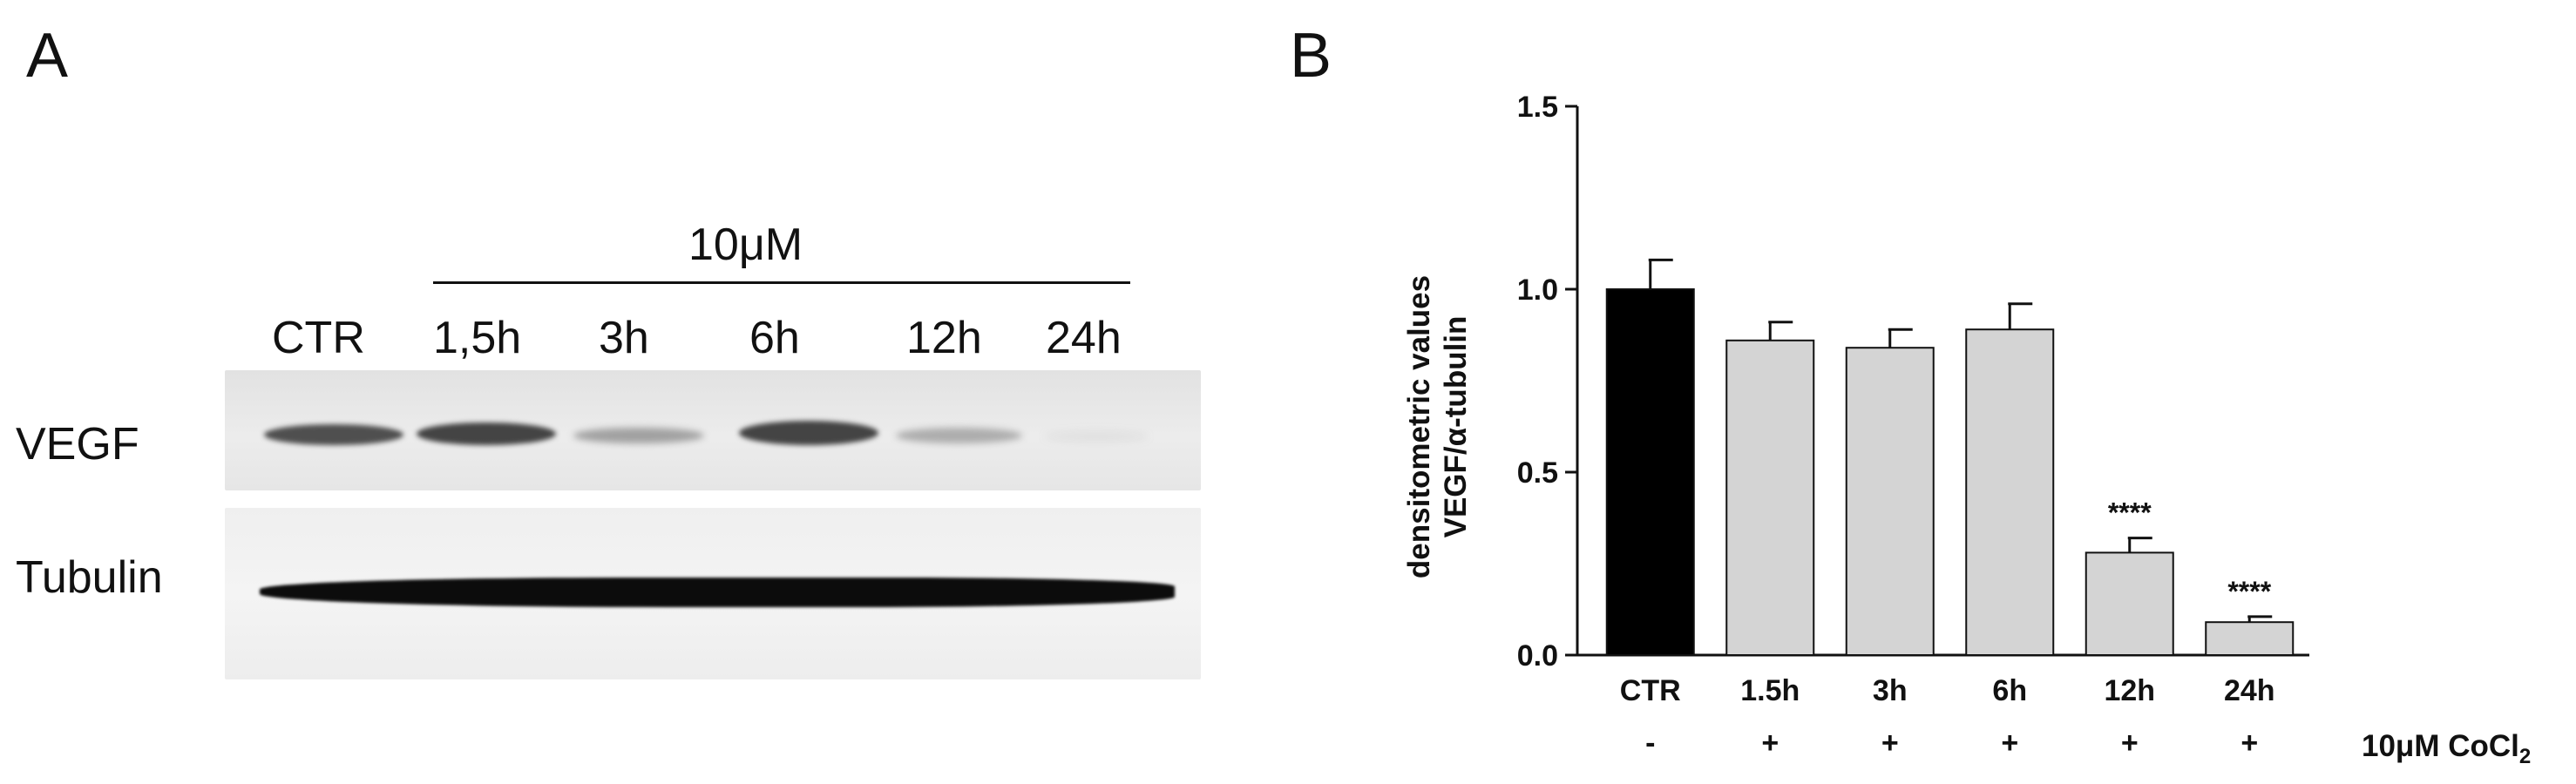  Describe the element at coordinates (319, 338) in the screenshot. I see `lane-label-ctr: CTR` at that location.